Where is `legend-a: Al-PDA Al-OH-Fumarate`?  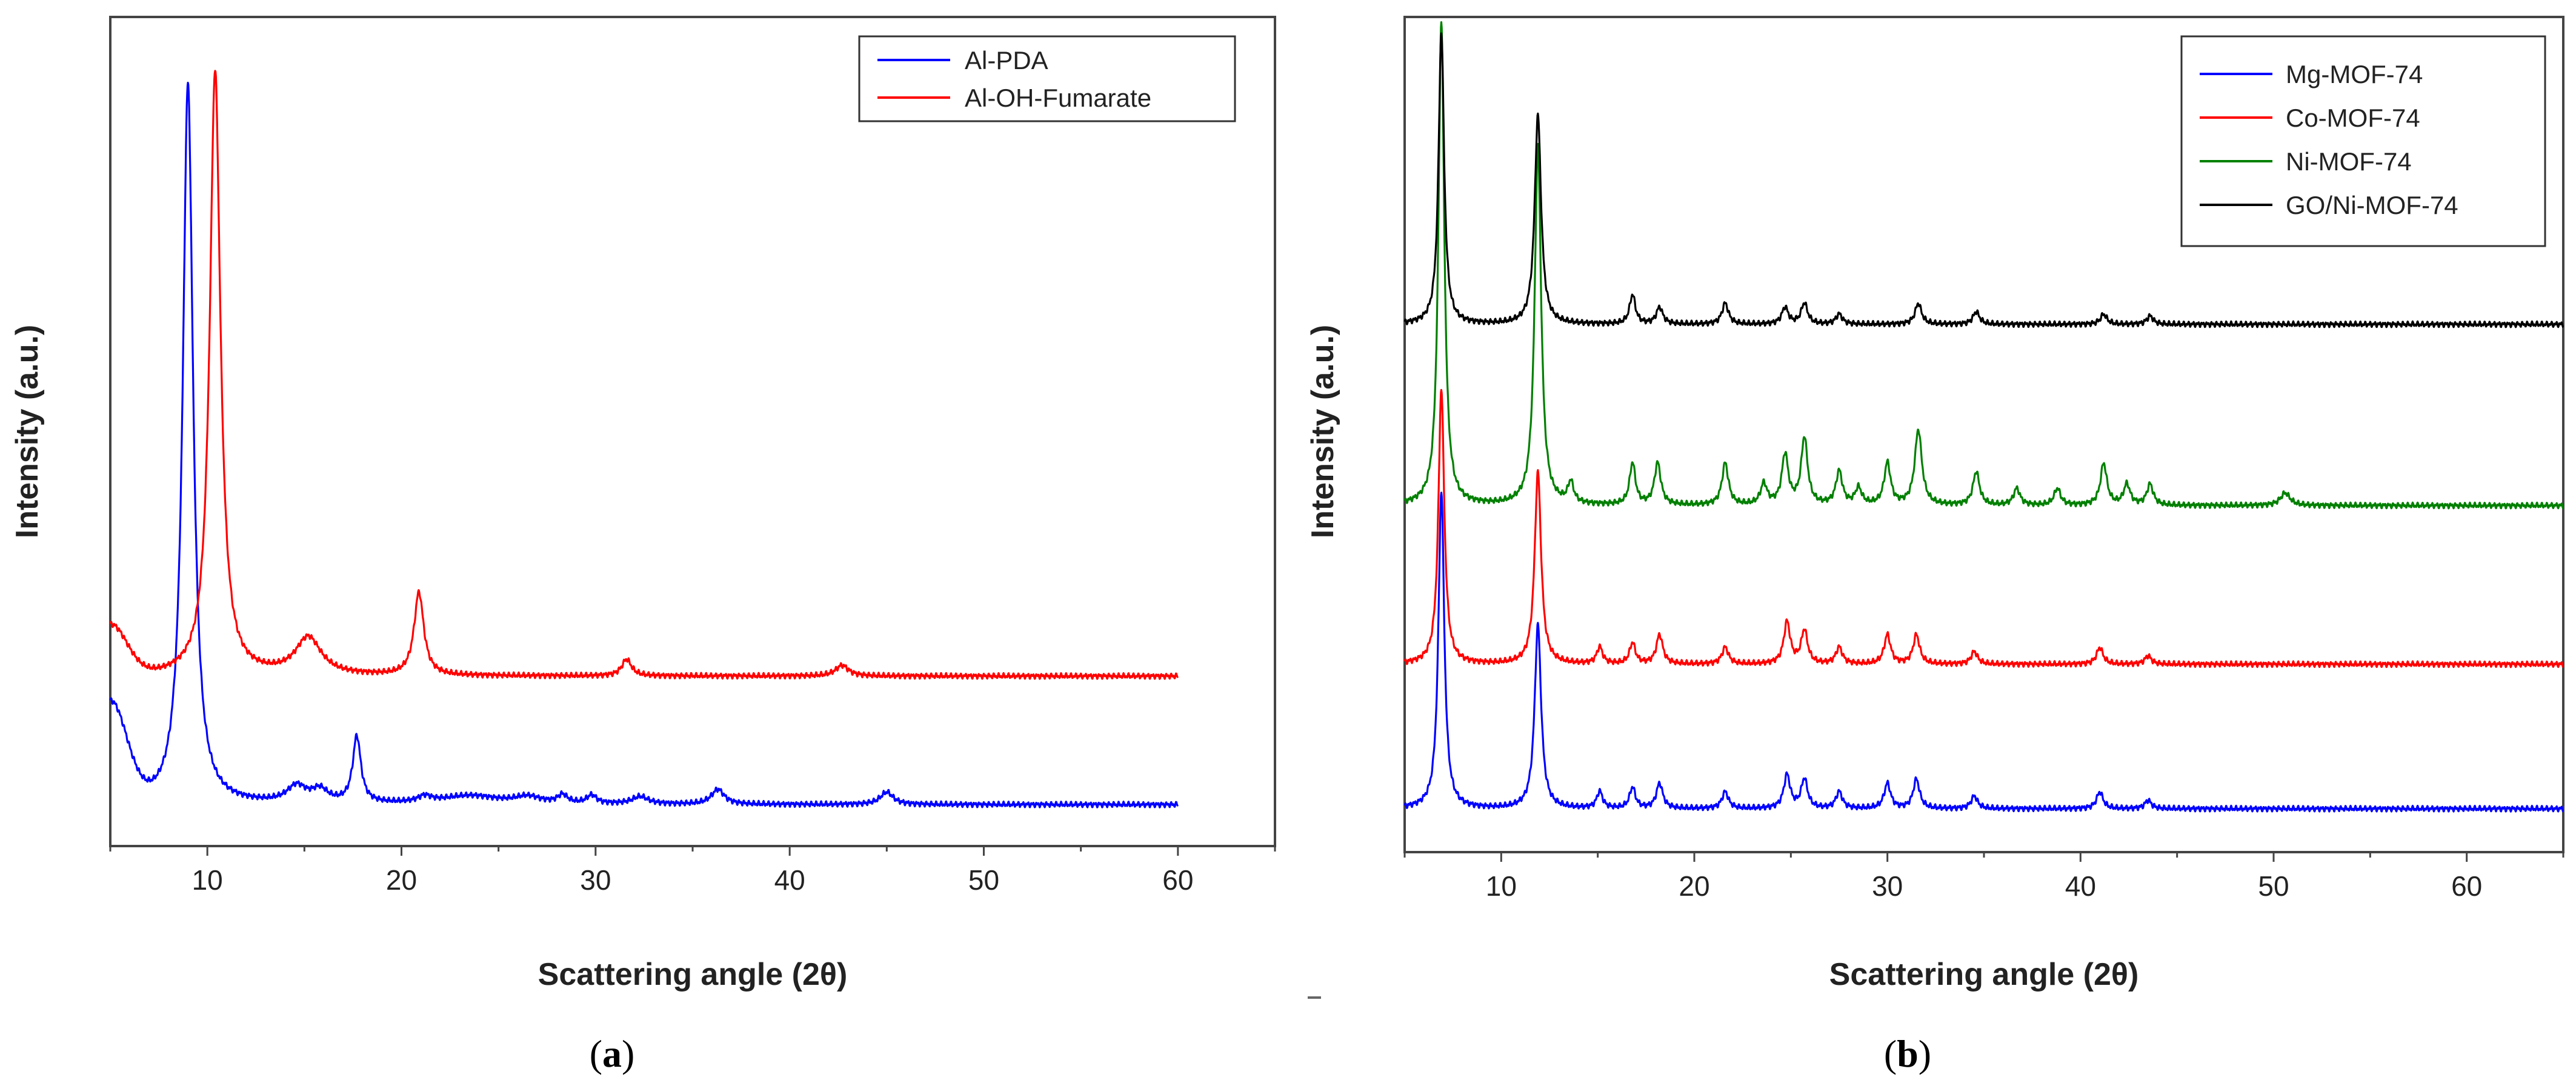 legend-a: Al-PDA Al-OH-Fumarate is located at coordinates (1047, 78).